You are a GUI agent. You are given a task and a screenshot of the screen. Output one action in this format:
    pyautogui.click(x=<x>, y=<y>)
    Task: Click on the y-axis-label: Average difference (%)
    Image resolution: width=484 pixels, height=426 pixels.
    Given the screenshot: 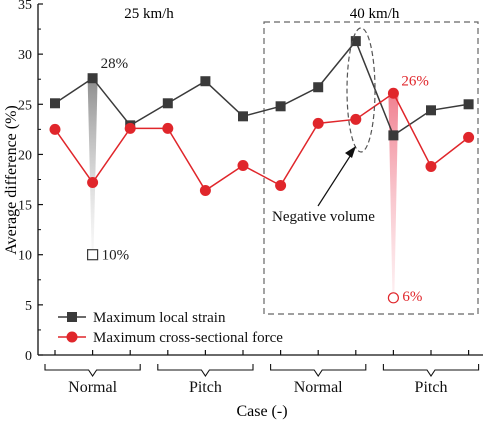 What is the action you would take?
    pyautogui.click(x=11, y=180)
    